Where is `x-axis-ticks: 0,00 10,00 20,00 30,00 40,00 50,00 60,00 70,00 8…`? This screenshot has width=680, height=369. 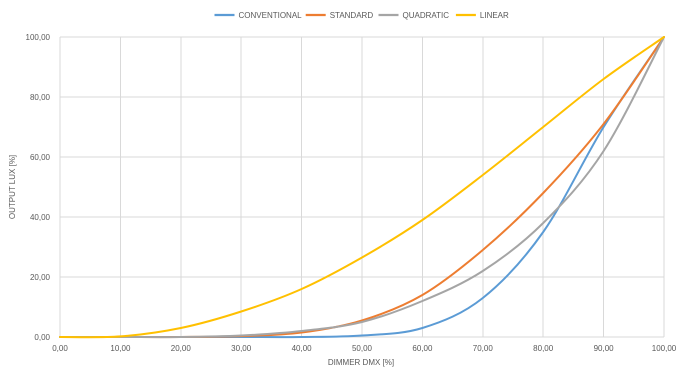
x-axis-ticks: 0,00 10,00 20,00 30,00 40,00 50,00 60,00 70,00 8… is located at coordinates (364, 348).